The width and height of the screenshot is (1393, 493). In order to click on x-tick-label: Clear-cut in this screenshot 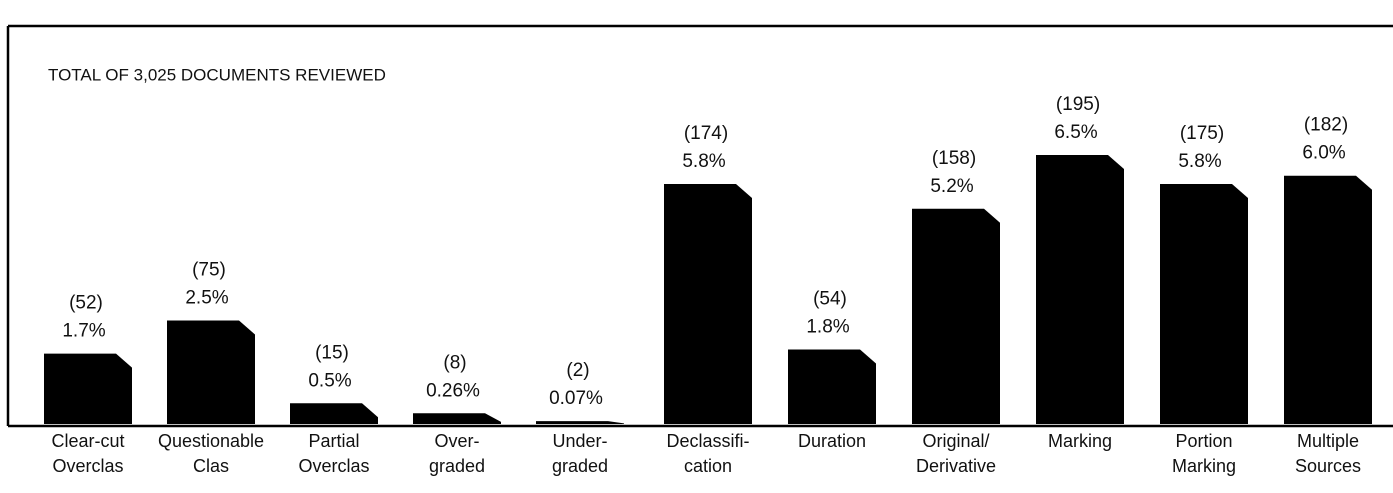, I will do `click(87, 441)`.